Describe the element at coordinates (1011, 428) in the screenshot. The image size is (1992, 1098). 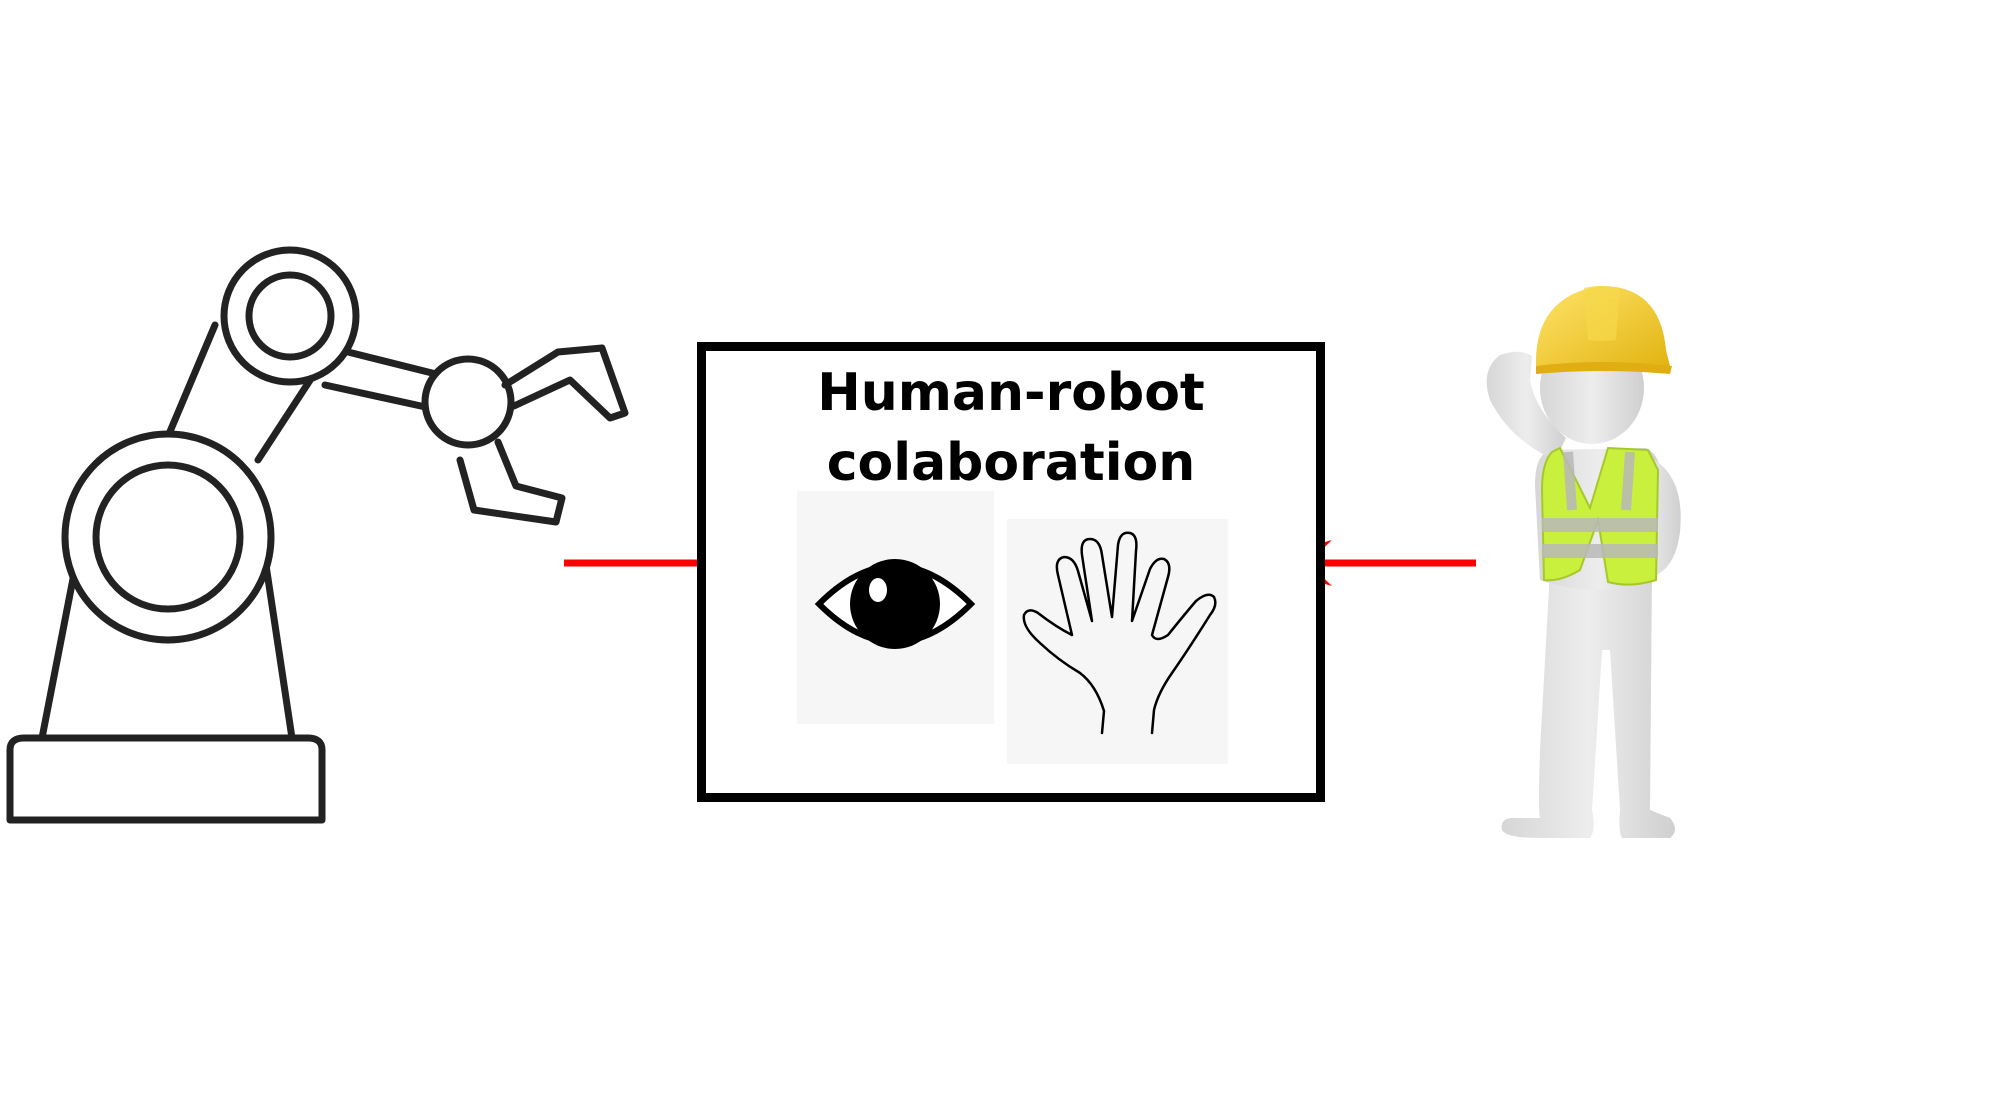
I see `box-title: Human-robot colaboration` at that location.